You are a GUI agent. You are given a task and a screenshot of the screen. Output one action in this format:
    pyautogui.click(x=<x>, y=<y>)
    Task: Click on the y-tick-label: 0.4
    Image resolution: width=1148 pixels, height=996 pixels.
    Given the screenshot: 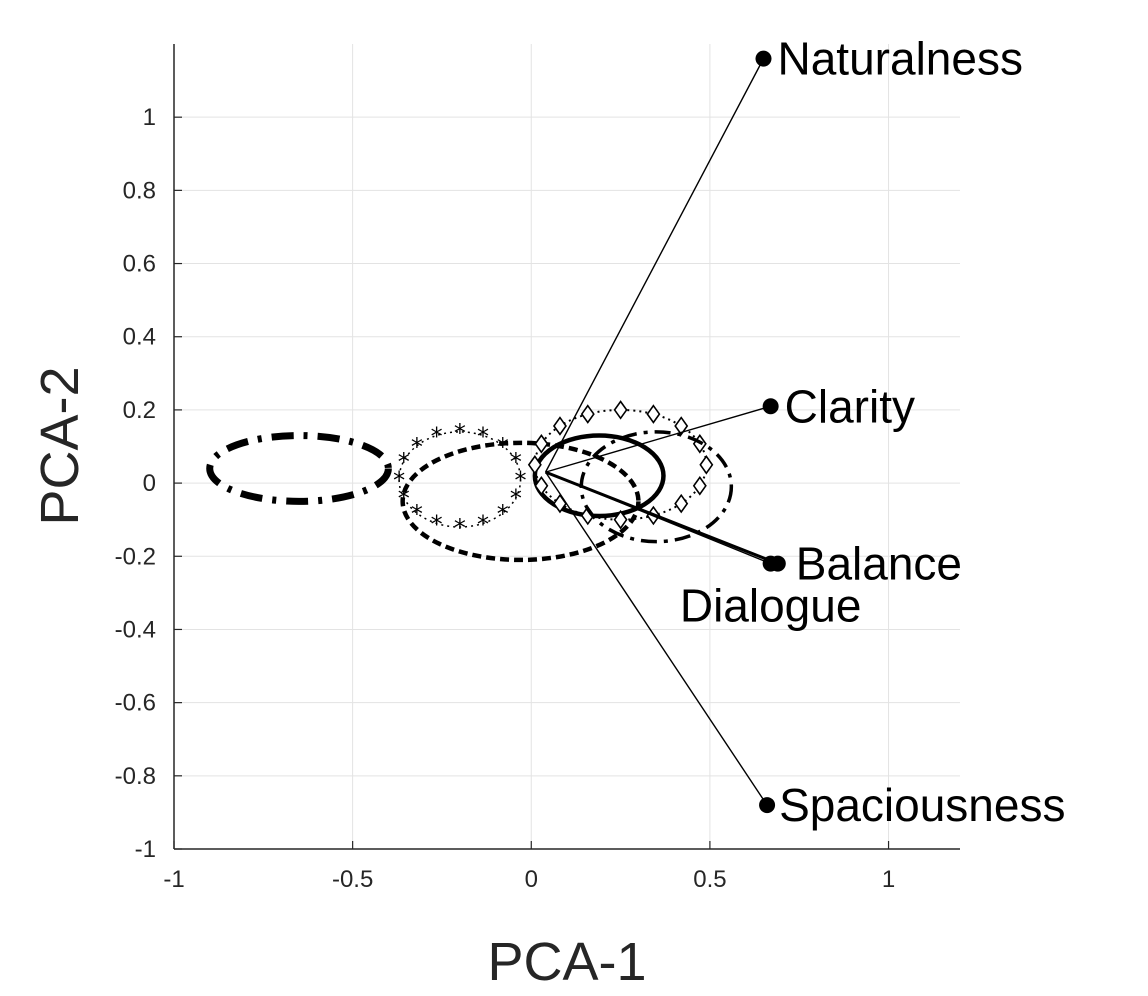 What is the action you would take?
    pyautogui.click(x=139, y=337)
    